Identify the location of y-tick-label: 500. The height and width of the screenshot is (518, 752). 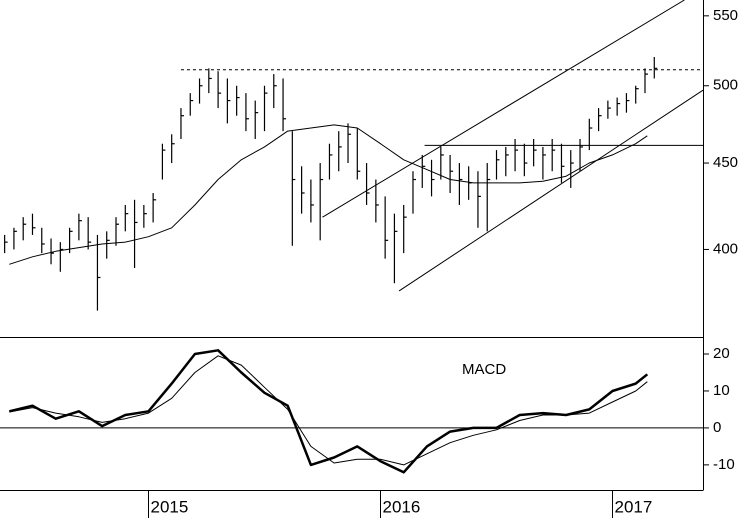
(725, 85).